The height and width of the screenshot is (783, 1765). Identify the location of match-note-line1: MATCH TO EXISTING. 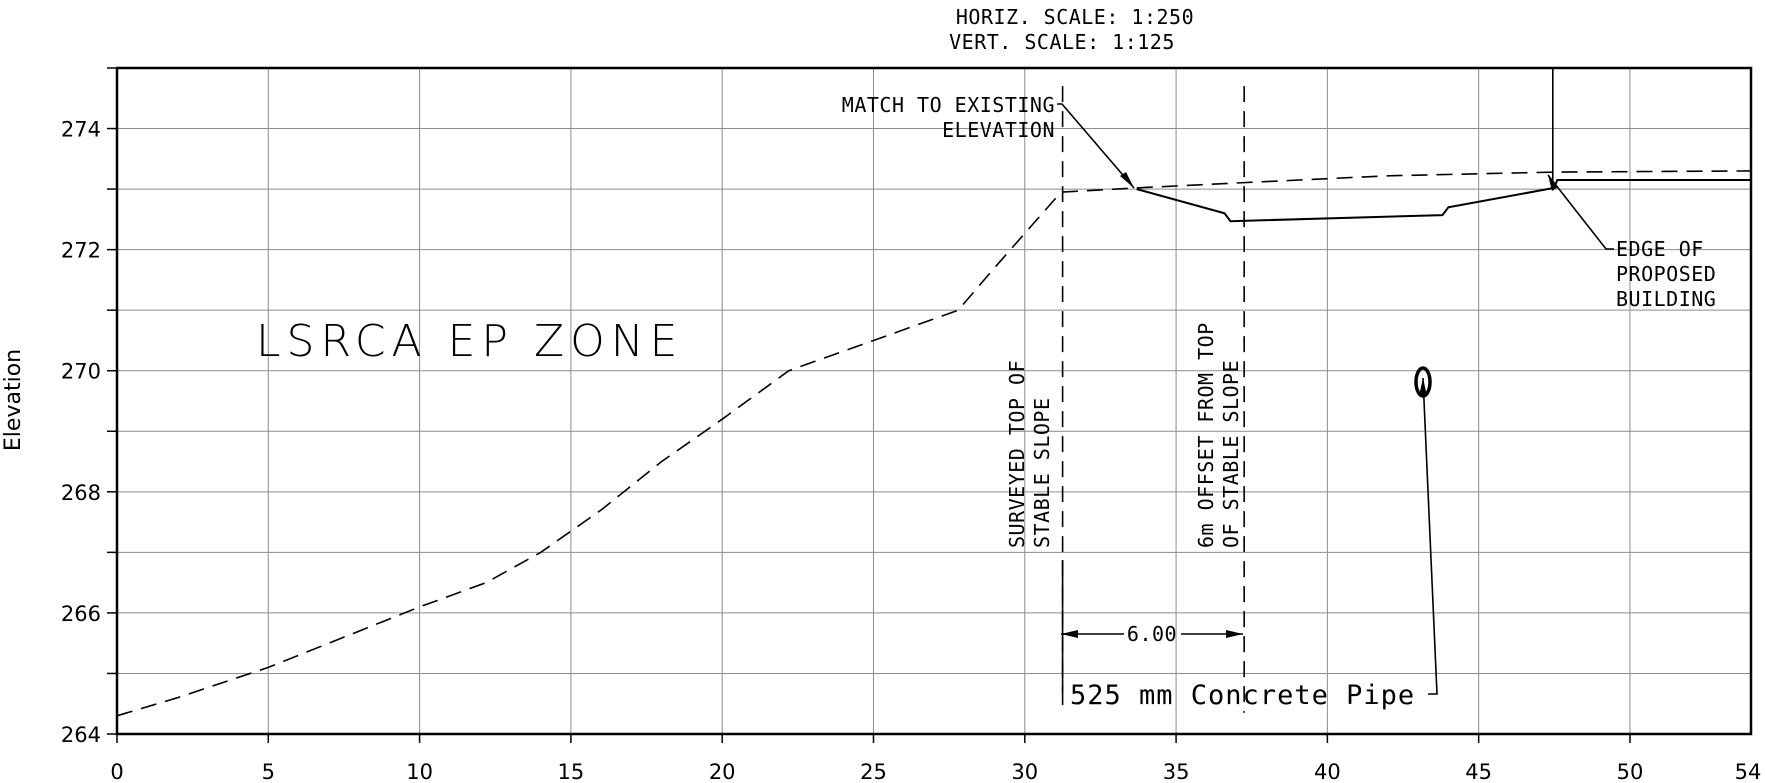
(948, 105).